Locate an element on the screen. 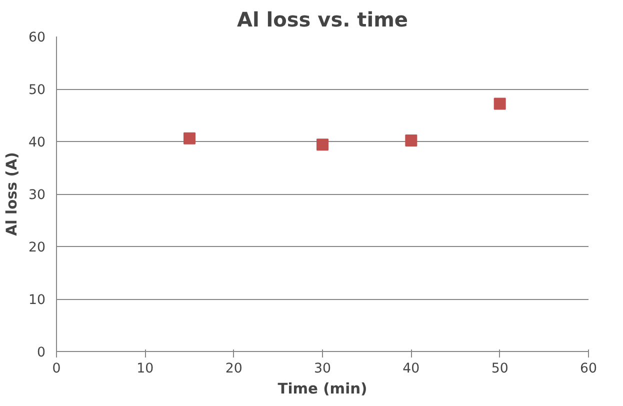 The image size is (623, 406). y-tick-label: 20 is located at coordinates (37, 248).